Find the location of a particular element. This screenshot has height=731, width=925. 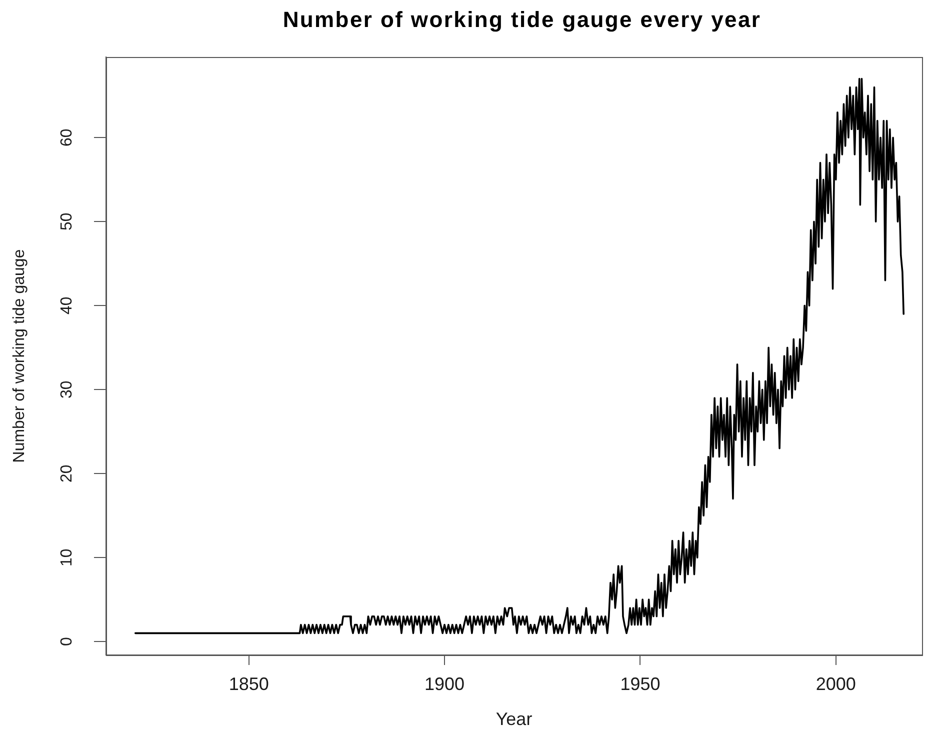

y-tick-label: 50 is located at coordinates (67, 221).